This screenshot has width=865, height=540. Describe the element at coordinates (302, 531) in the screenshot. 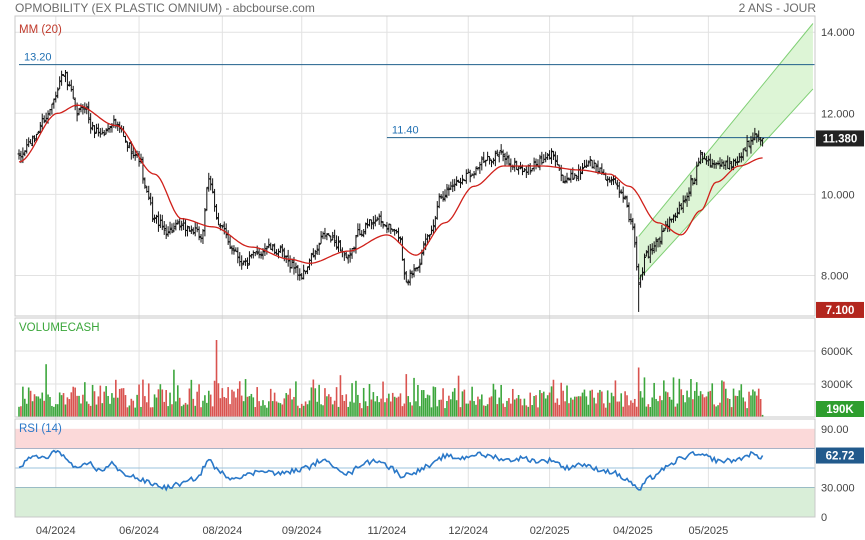

I see `x-tick: 09/2024` at that location.